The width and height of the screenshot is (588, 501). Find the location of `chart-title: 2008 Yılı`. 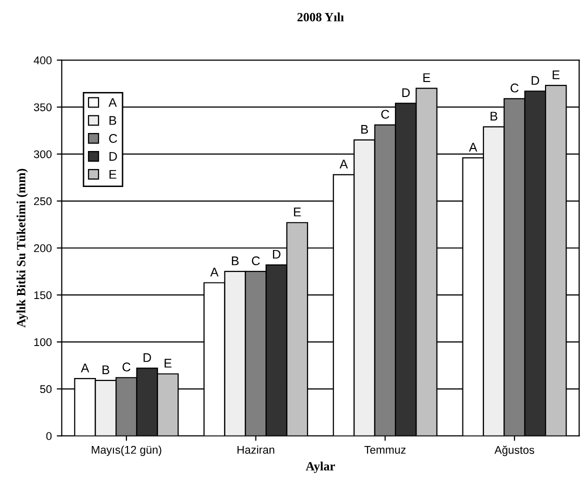

chart-title: 2008 Yılı is located at coordinates (320, 17).